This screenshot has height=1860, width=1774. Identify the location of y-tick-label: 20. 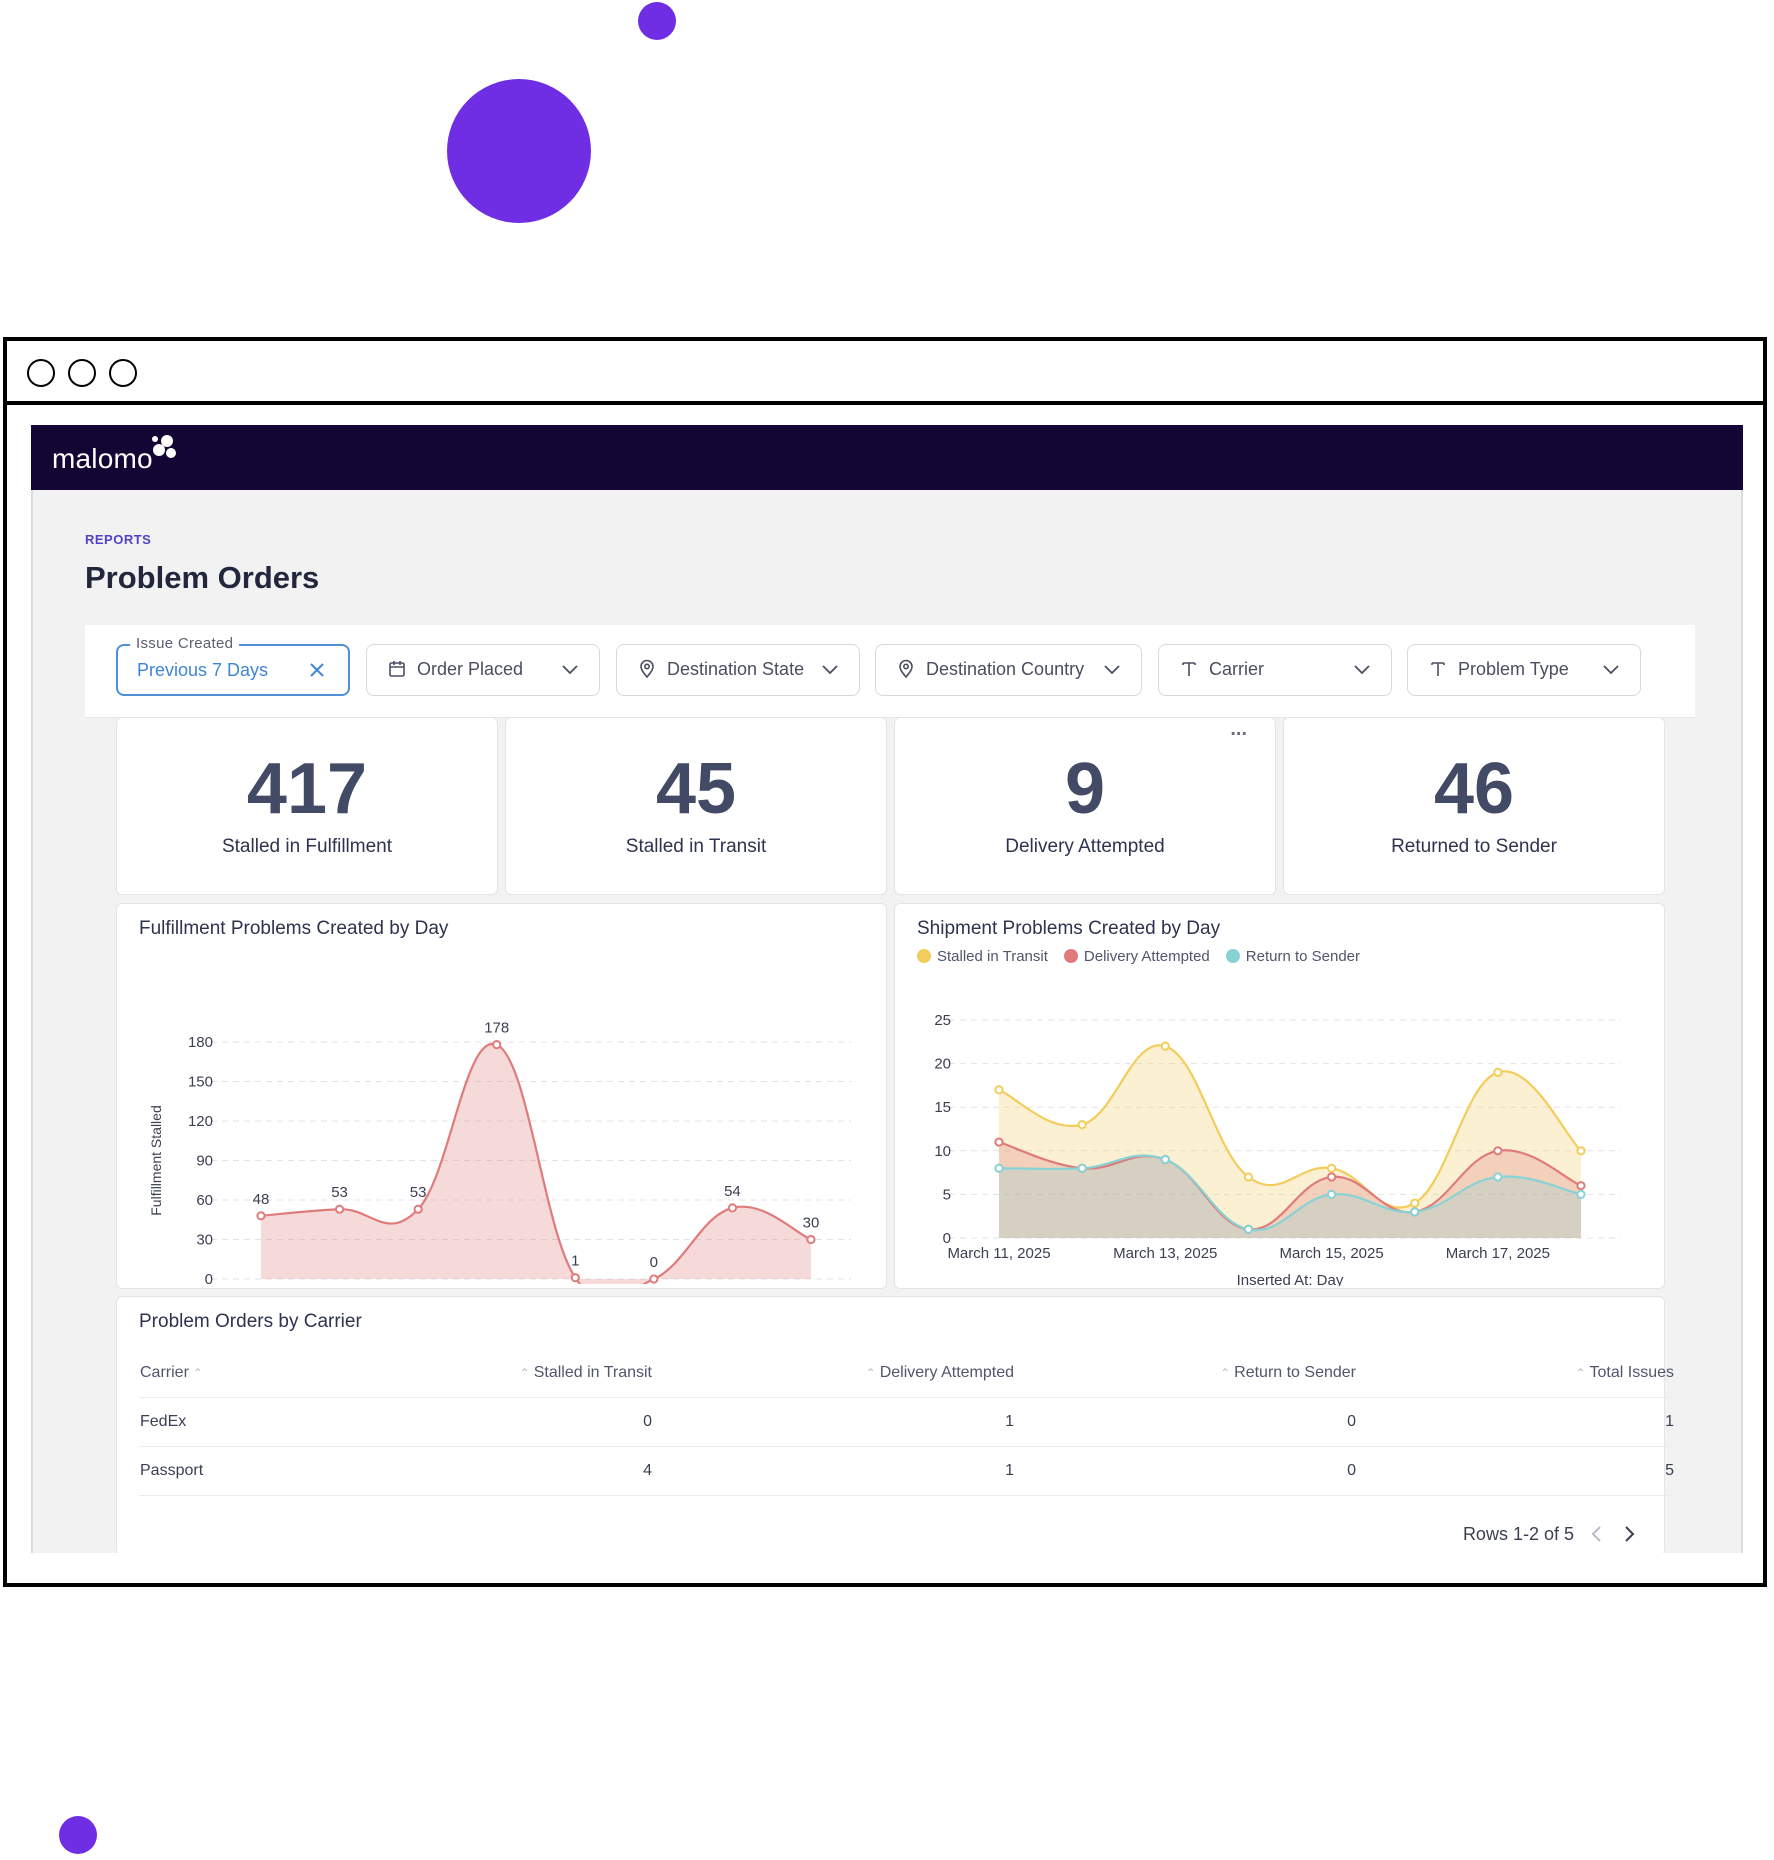
(942, 1064).